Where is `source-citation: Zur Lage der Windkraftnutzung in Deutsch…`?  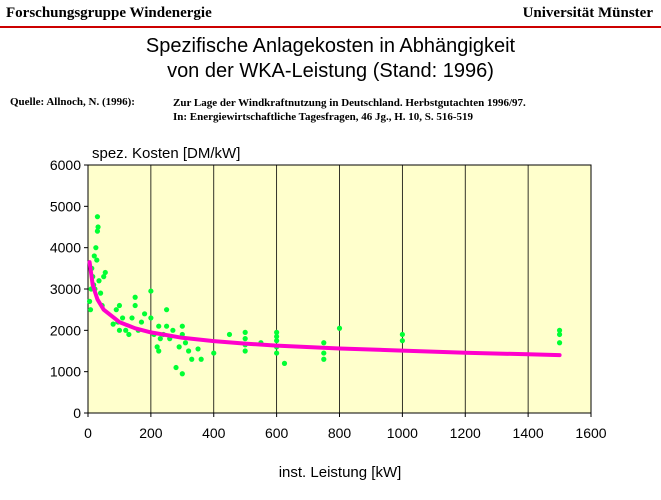
source-citation: Zur Lage der Windkraftnutzung in Deutsch… is located at coordinates (349, 110).